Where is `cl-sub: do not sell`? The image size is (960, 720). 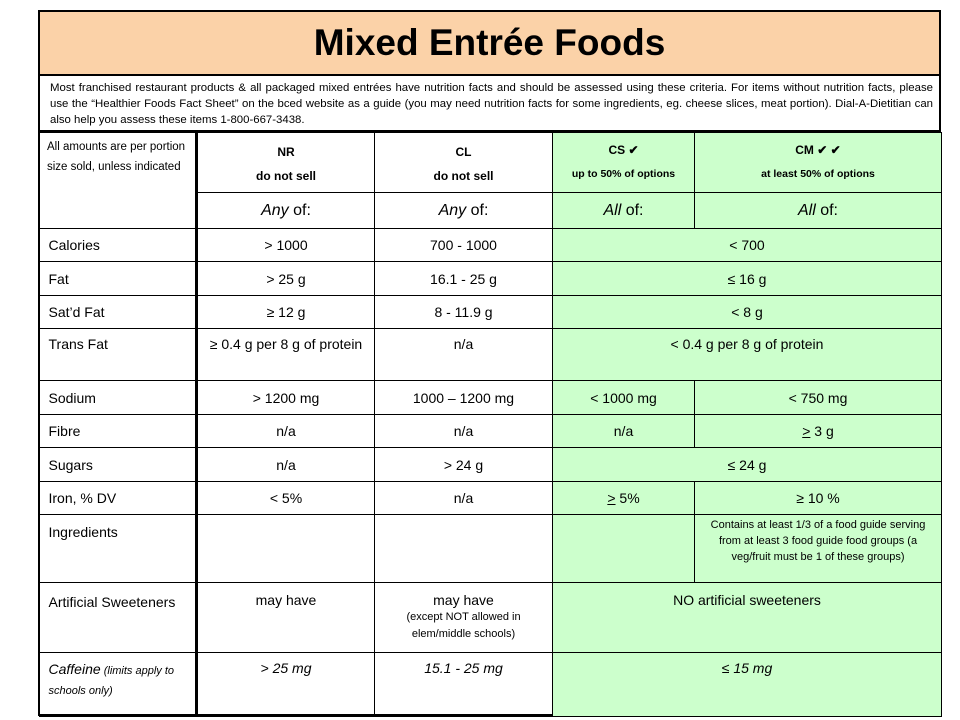 cl-sub: do not sell is located at coordinates (463, 176).